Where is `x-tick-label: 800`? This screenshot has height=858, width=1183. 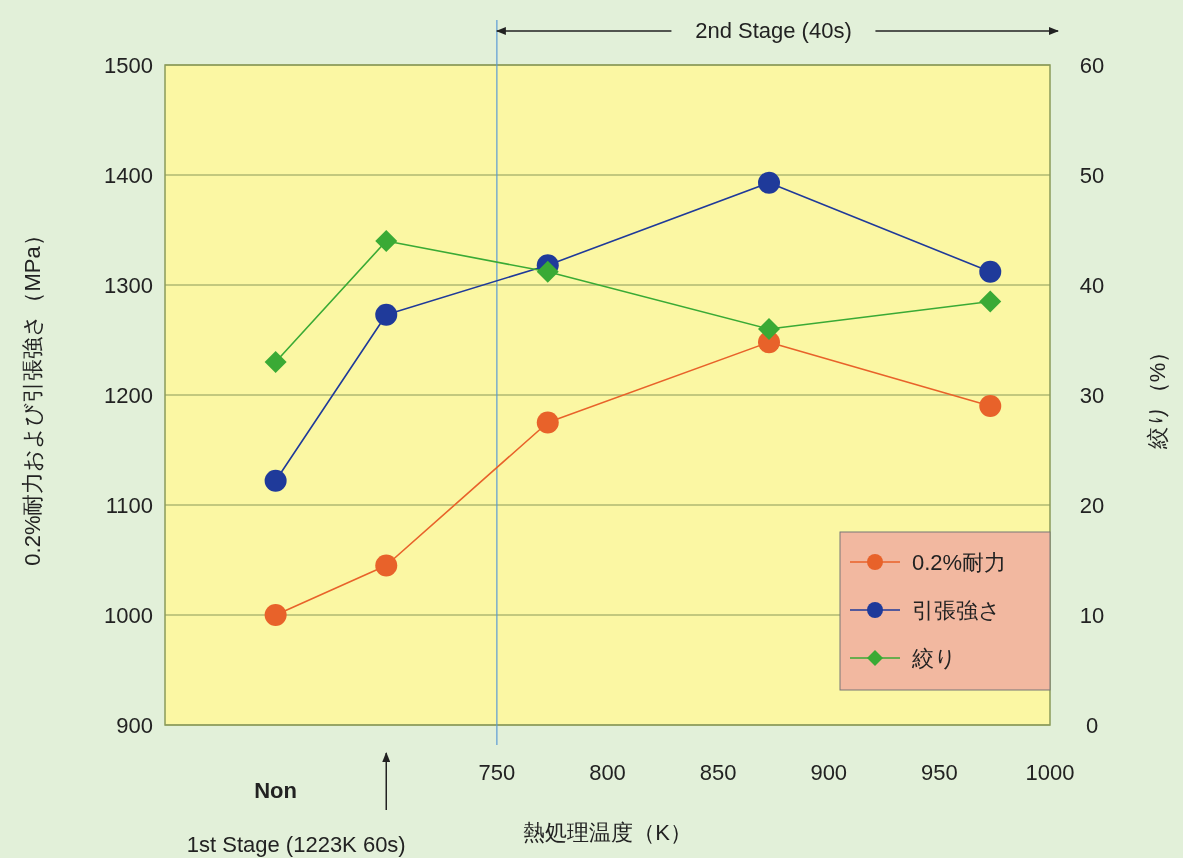 x-tick-label: 800 is located at coordinates (607, 772).